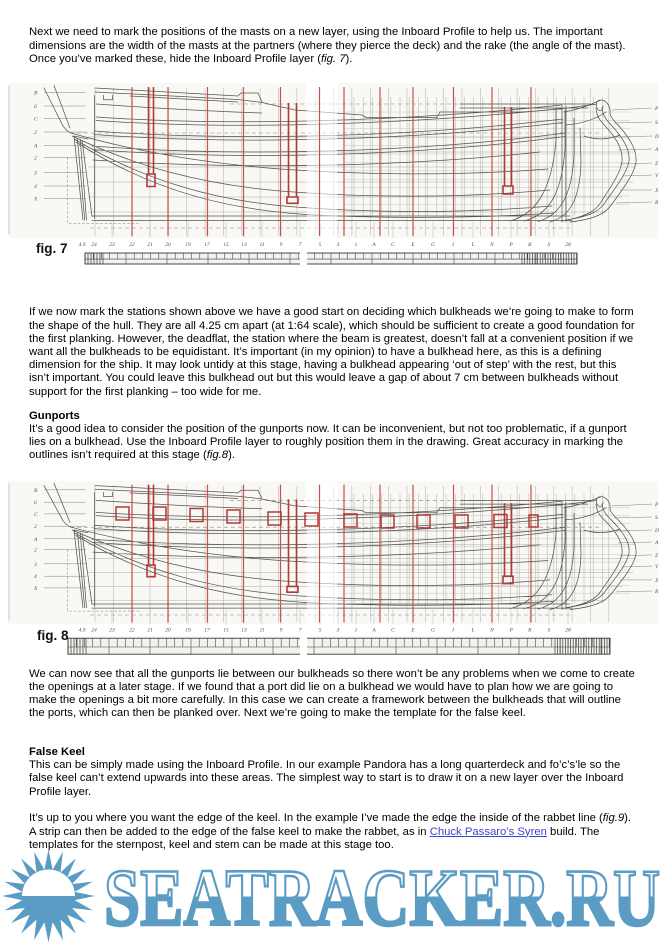 The image size is (670, 945). Describe the element at coordinates (52, 248) in the screenshot. I see `svg-text: fig. 7` at that location.